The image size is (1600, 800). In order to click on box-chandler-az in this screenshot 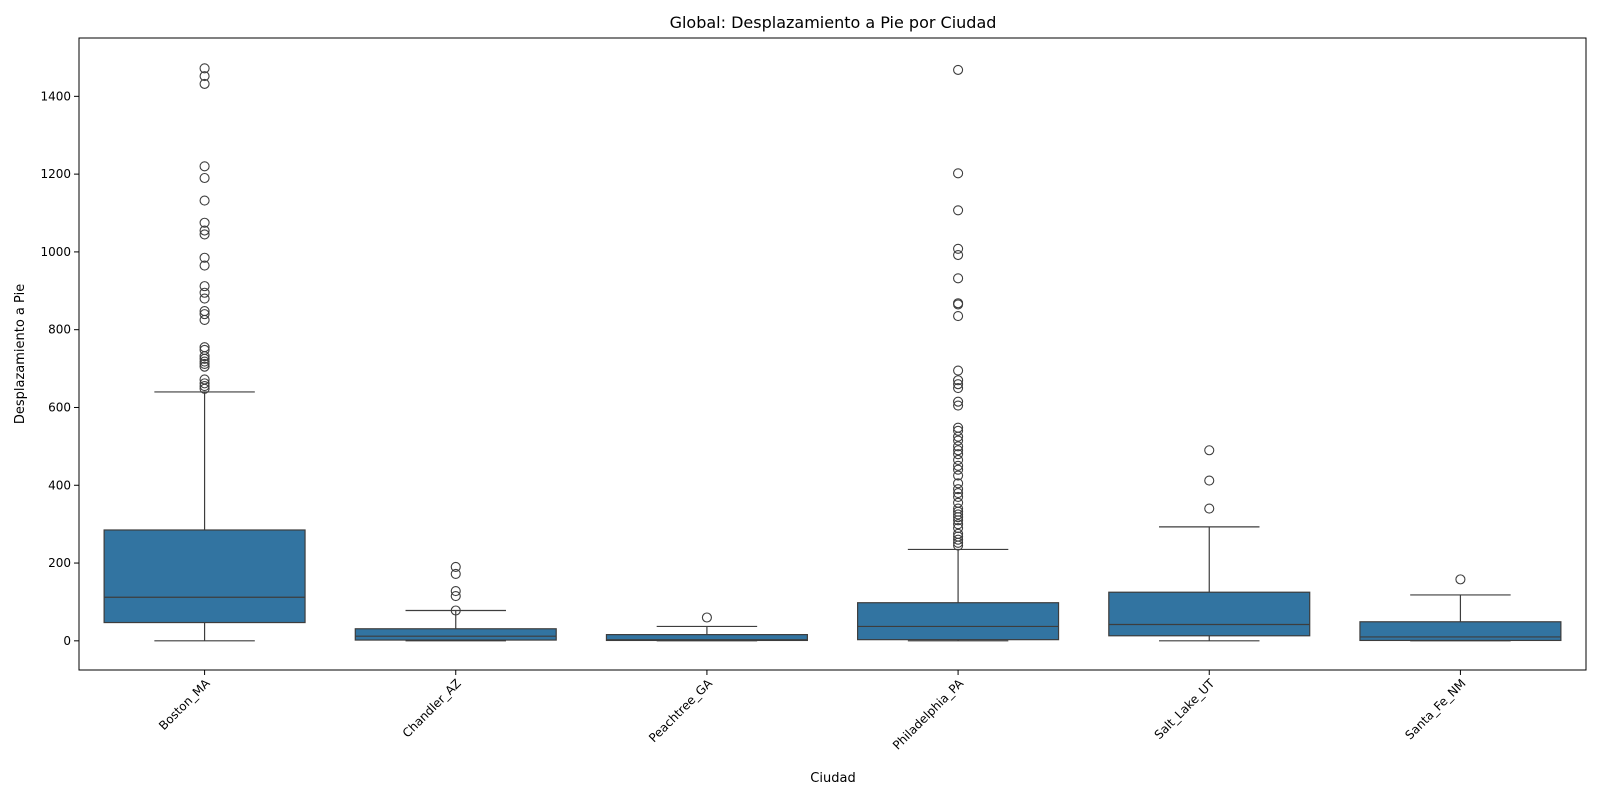, I will do `click(455, 601)`.